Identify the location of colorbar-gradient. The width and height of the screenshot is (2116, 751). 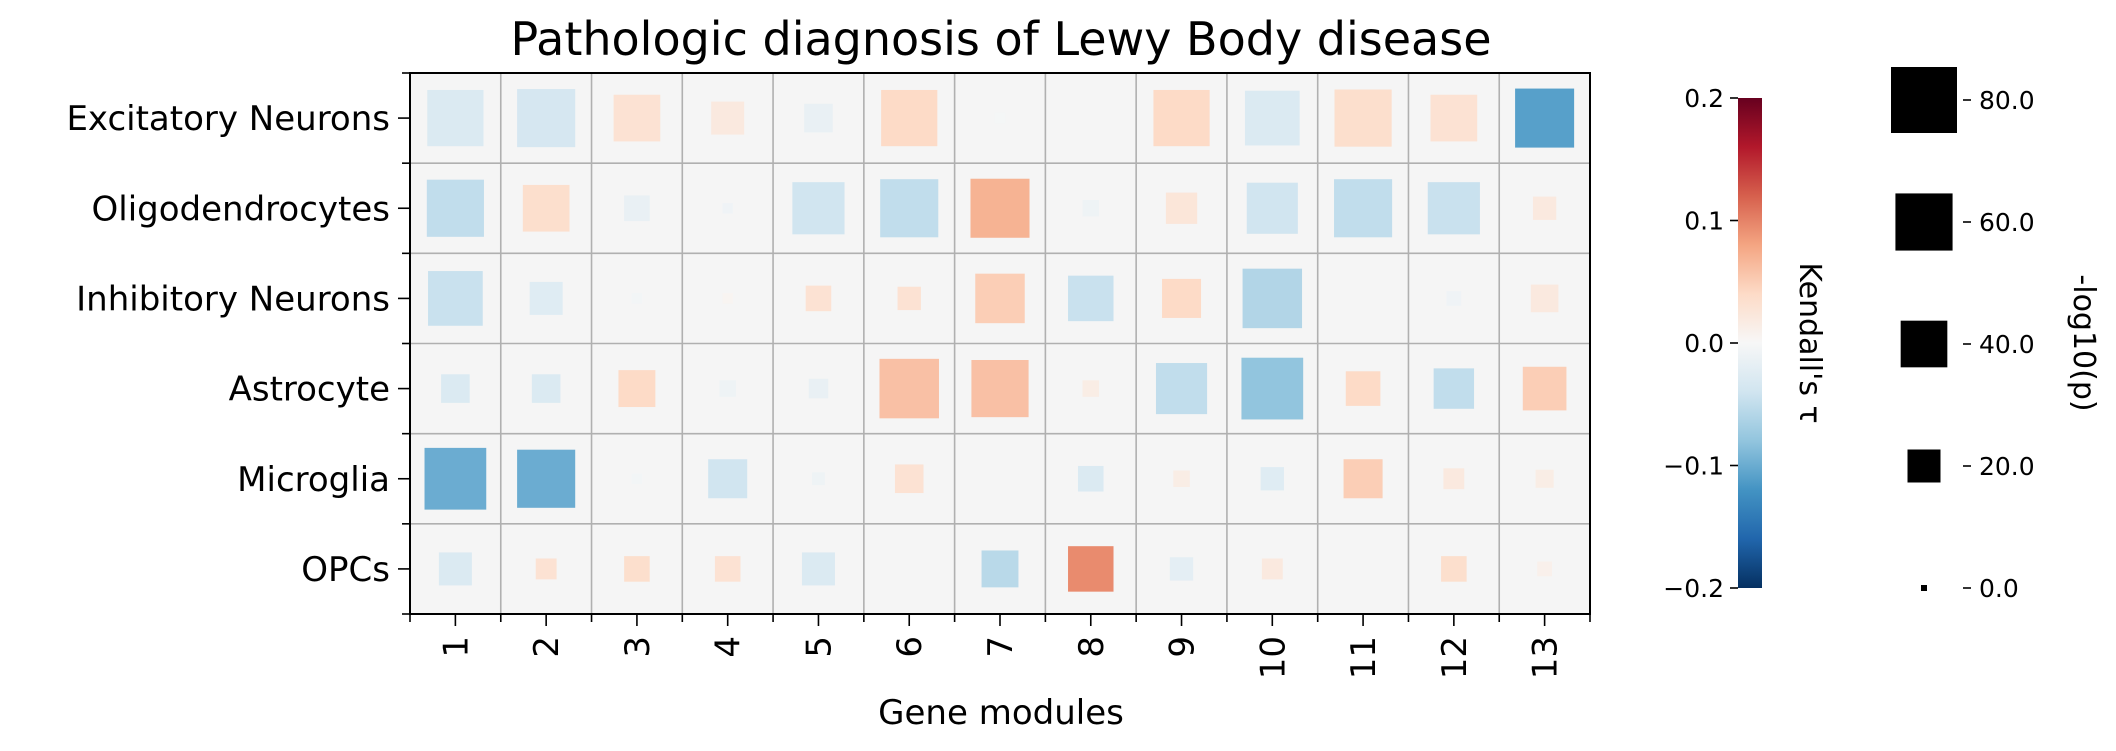
(1750, 343).